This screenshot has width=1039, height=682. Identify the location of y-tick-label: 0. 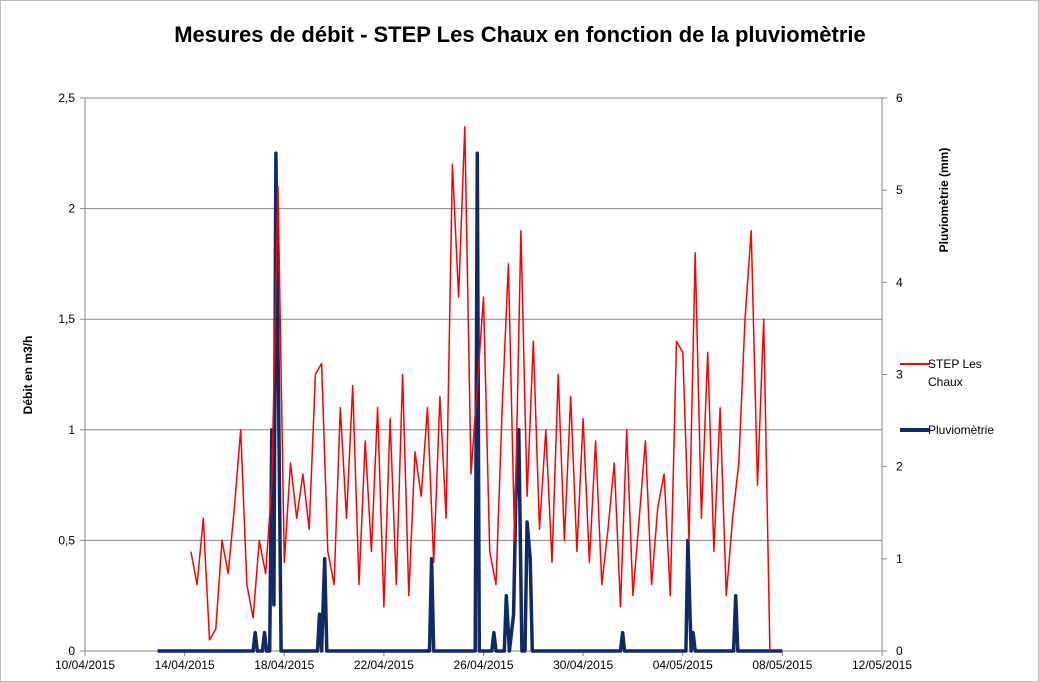
(71, 651).